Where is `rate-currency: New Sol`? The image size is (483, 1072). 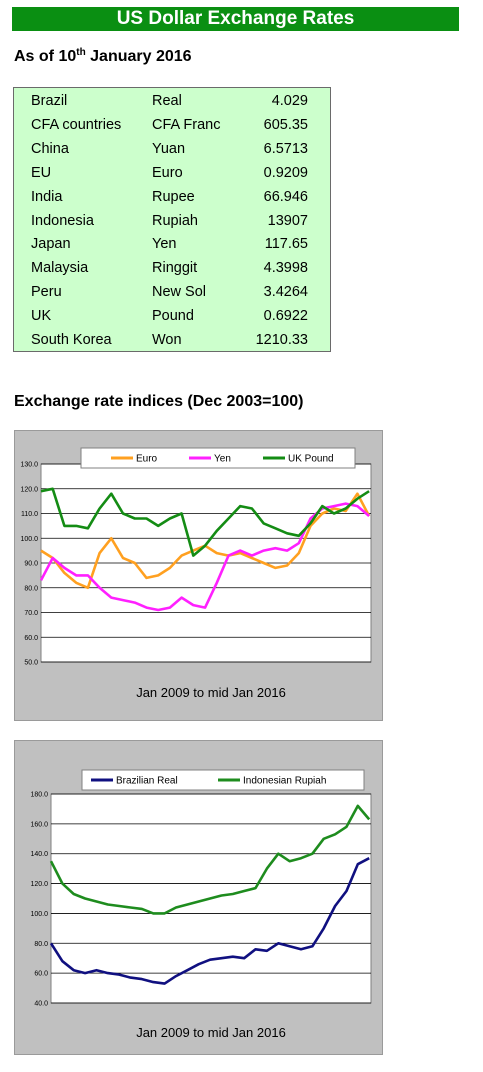 rate-currency: New Sol is located at coordinates (179, 292).